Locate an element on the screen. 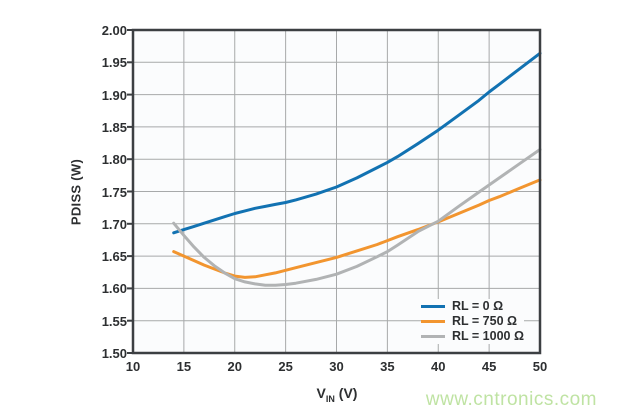  x-tick-label: 40 is located at coordinates (438, 366).